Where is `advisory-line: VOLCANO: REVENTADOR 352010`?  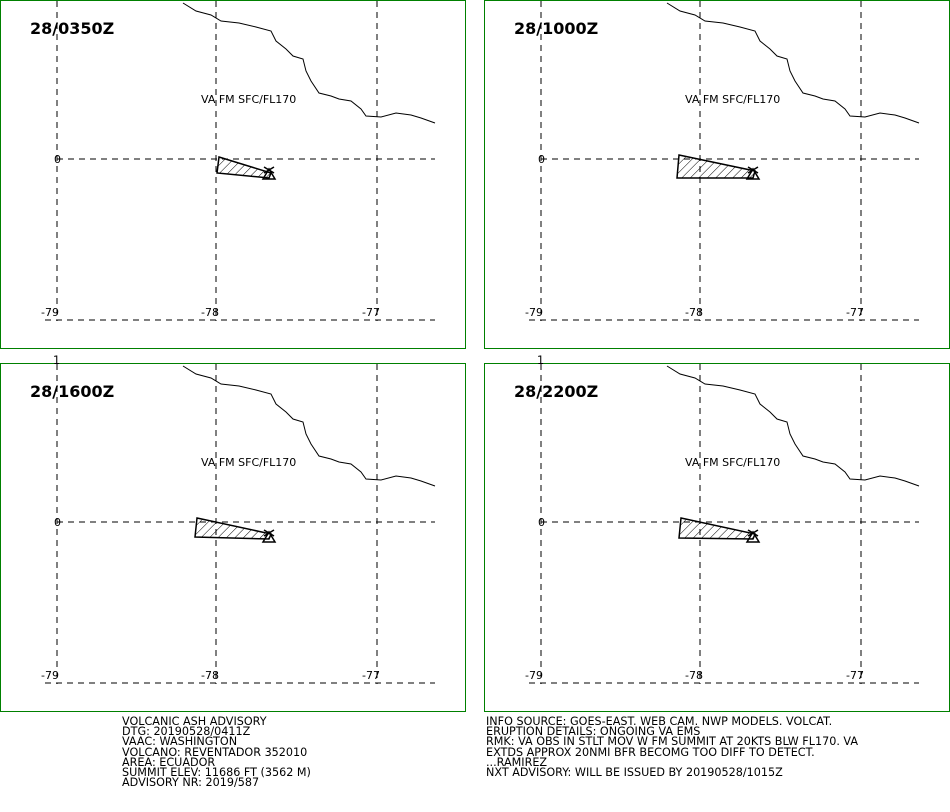
advisory-line: VOLCANO: REVENTADOR 352010 is located at coordinates (215, 752).